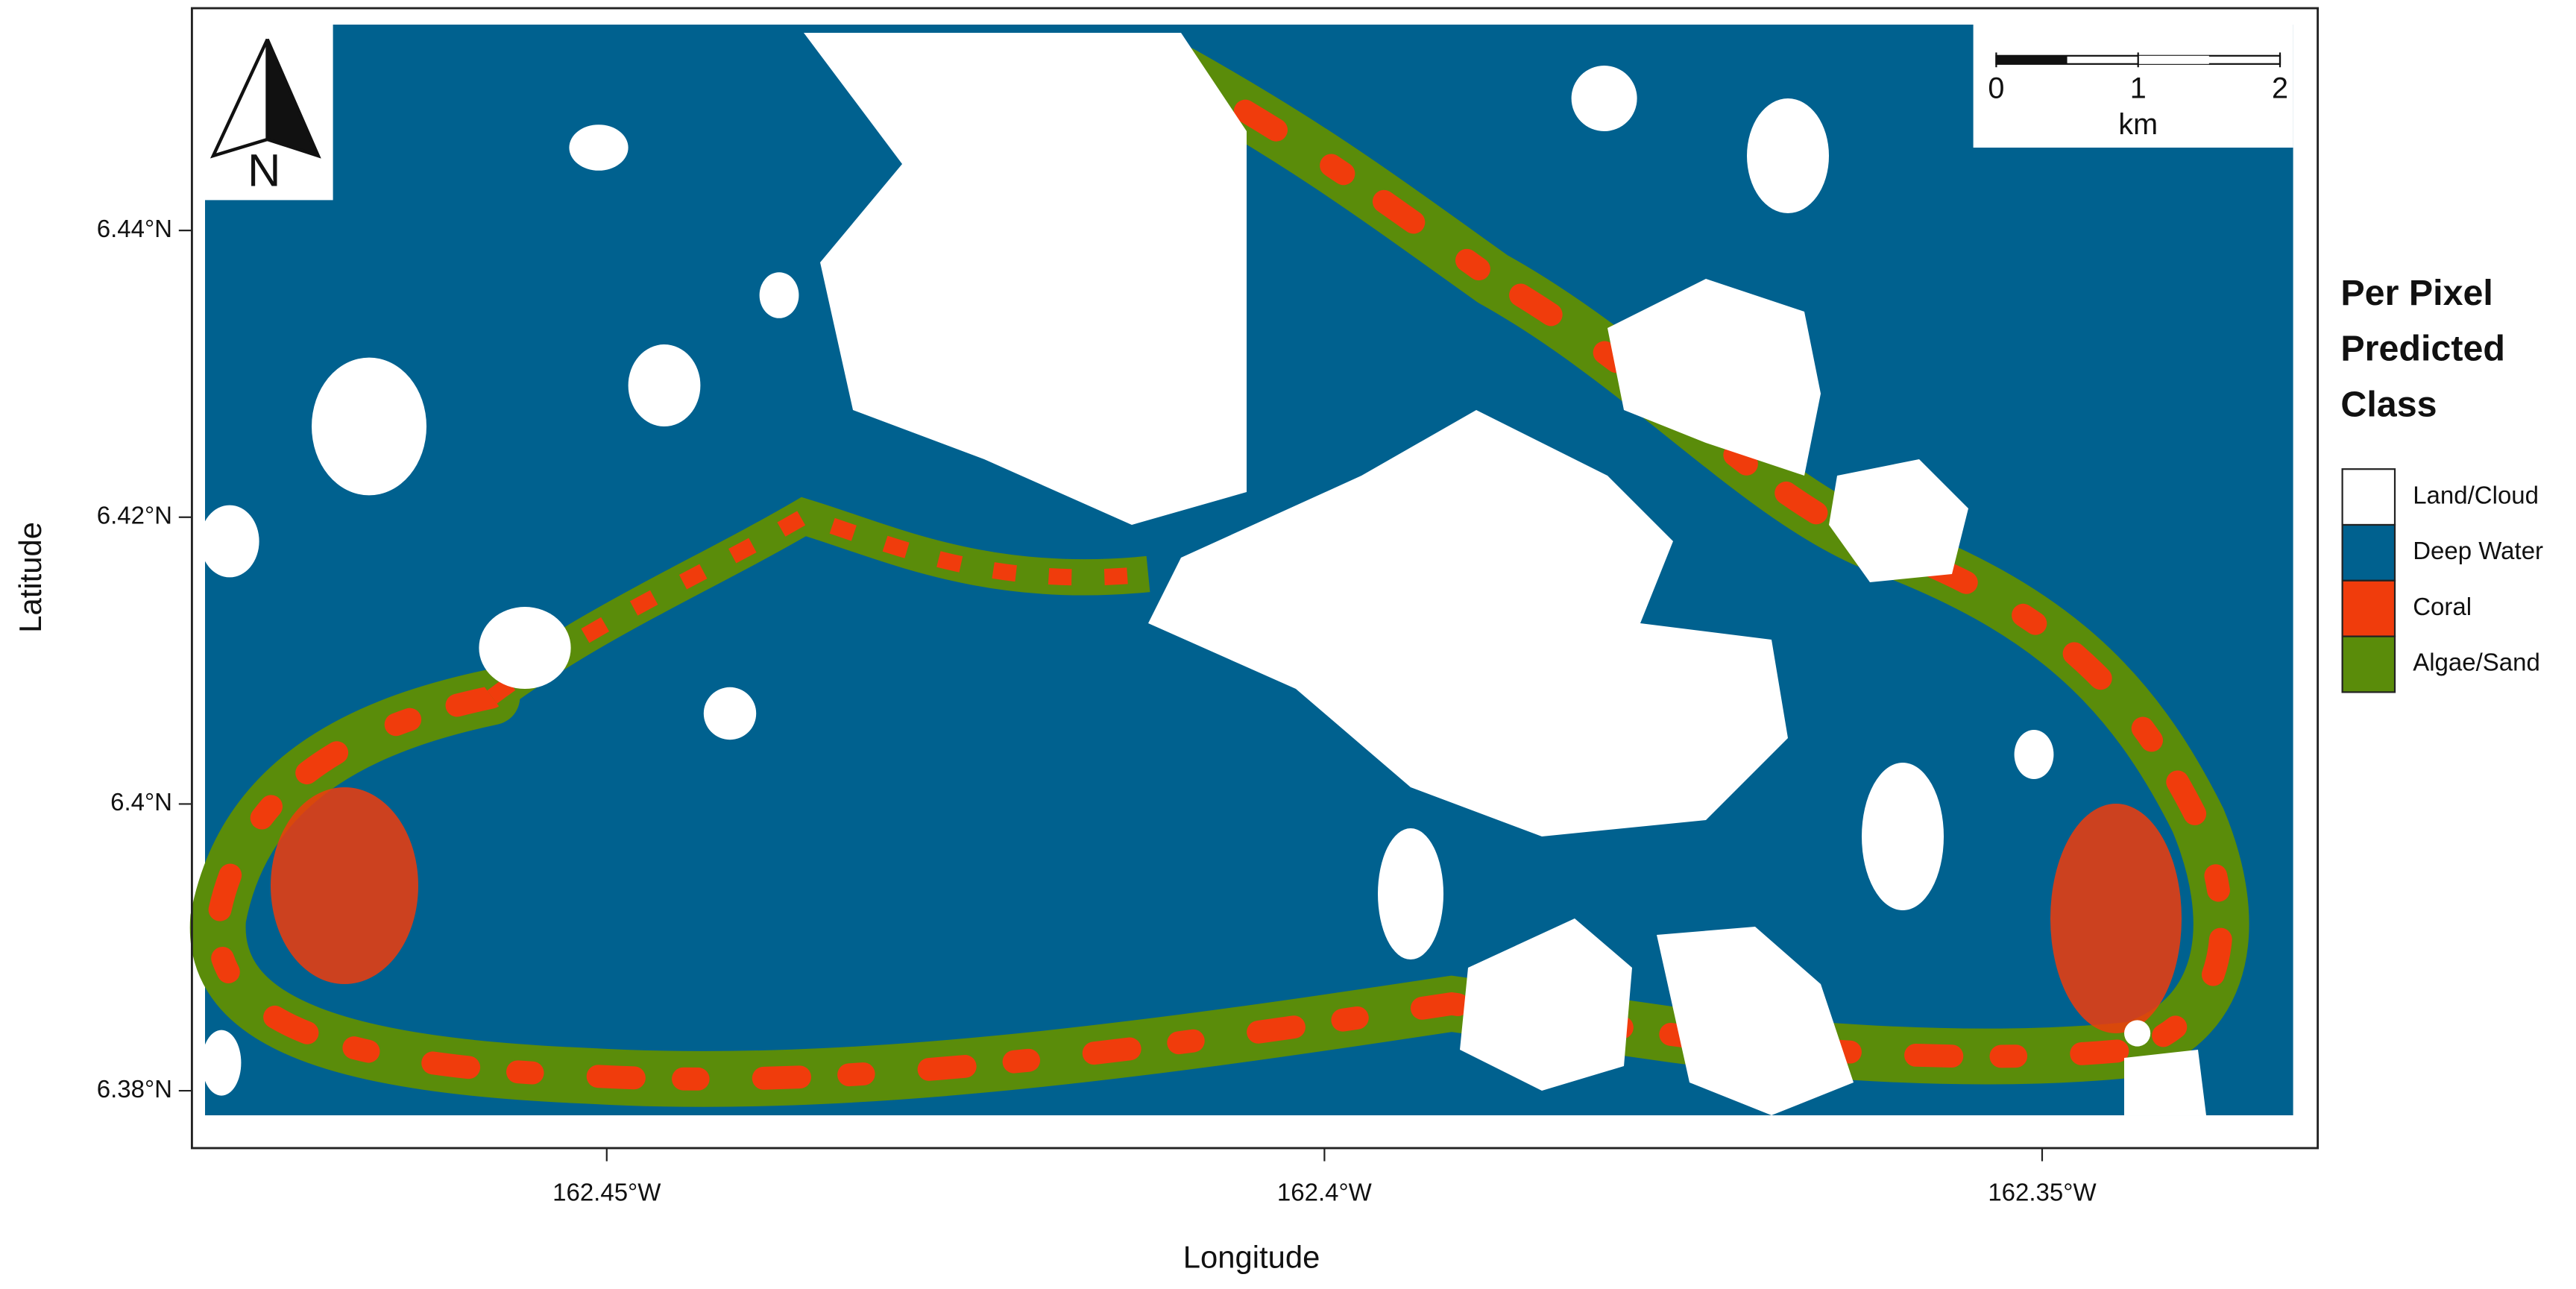 The height and width of the screenshot is (1289, 2576). What do you see at coordinates (2043, 1192) in the screenshot?
I see `x-tick-label: 162.35°W` at bounding box center [2043, 1192].